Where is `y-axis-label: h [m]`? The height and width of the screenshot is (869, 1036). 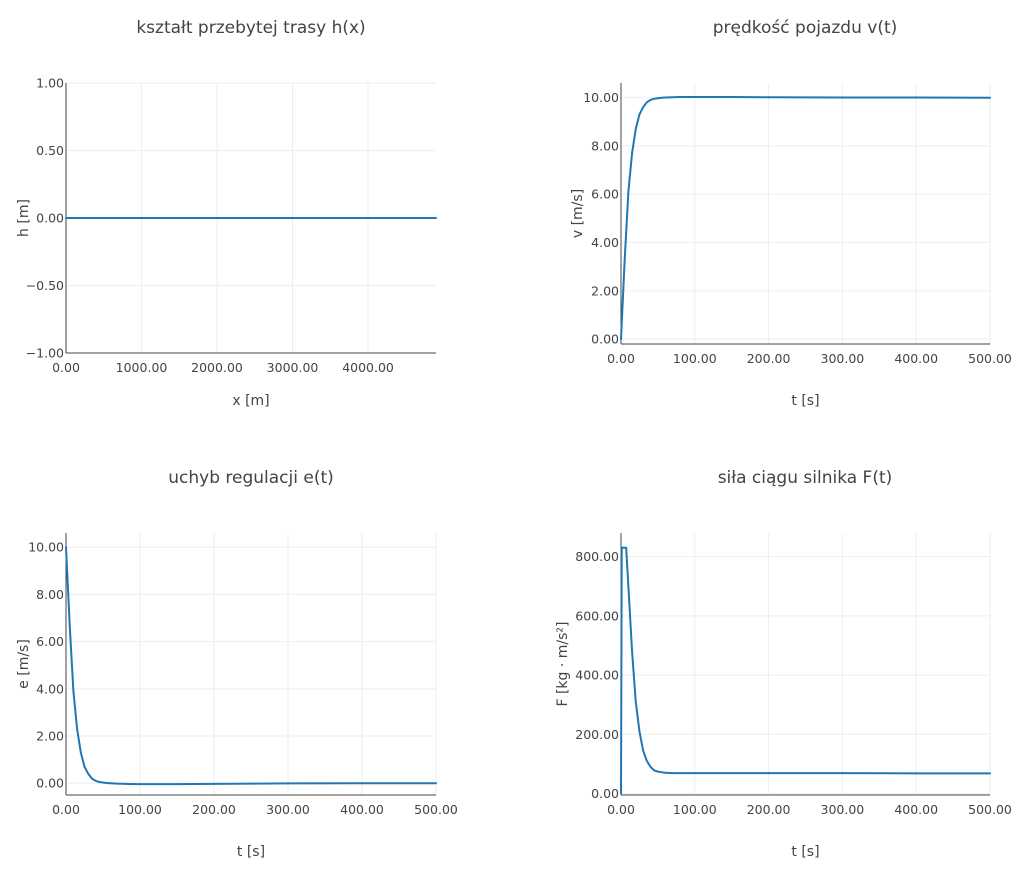
y-axis-label: h [m] is located at coordinates (24, 218).